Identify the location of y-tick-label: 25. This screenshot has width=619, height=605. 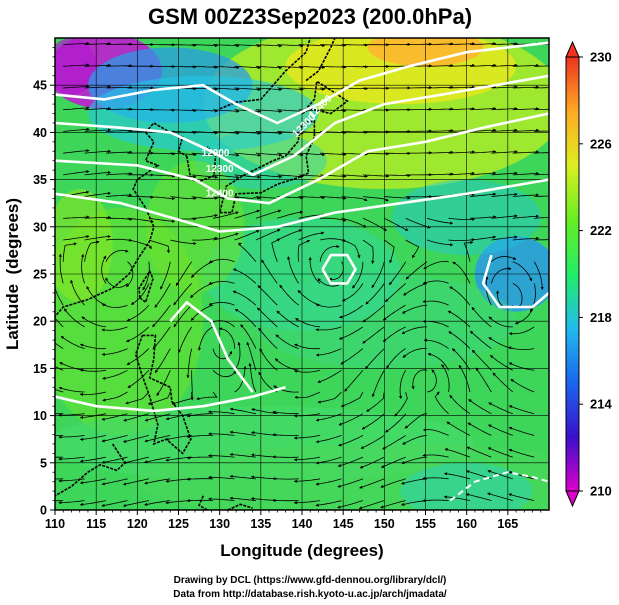
(40, 275).